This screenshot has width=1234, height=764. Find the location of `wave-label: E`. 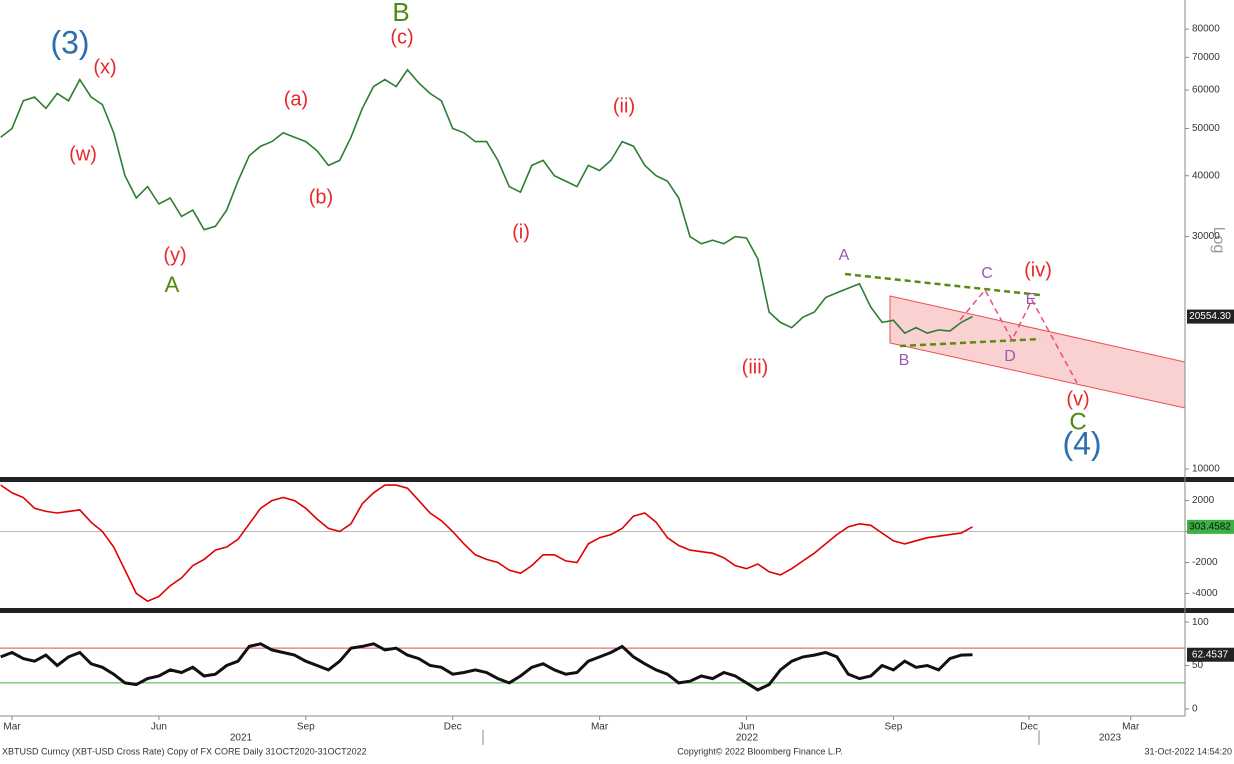

wave-label: E is located at coordinates (1031, 299).